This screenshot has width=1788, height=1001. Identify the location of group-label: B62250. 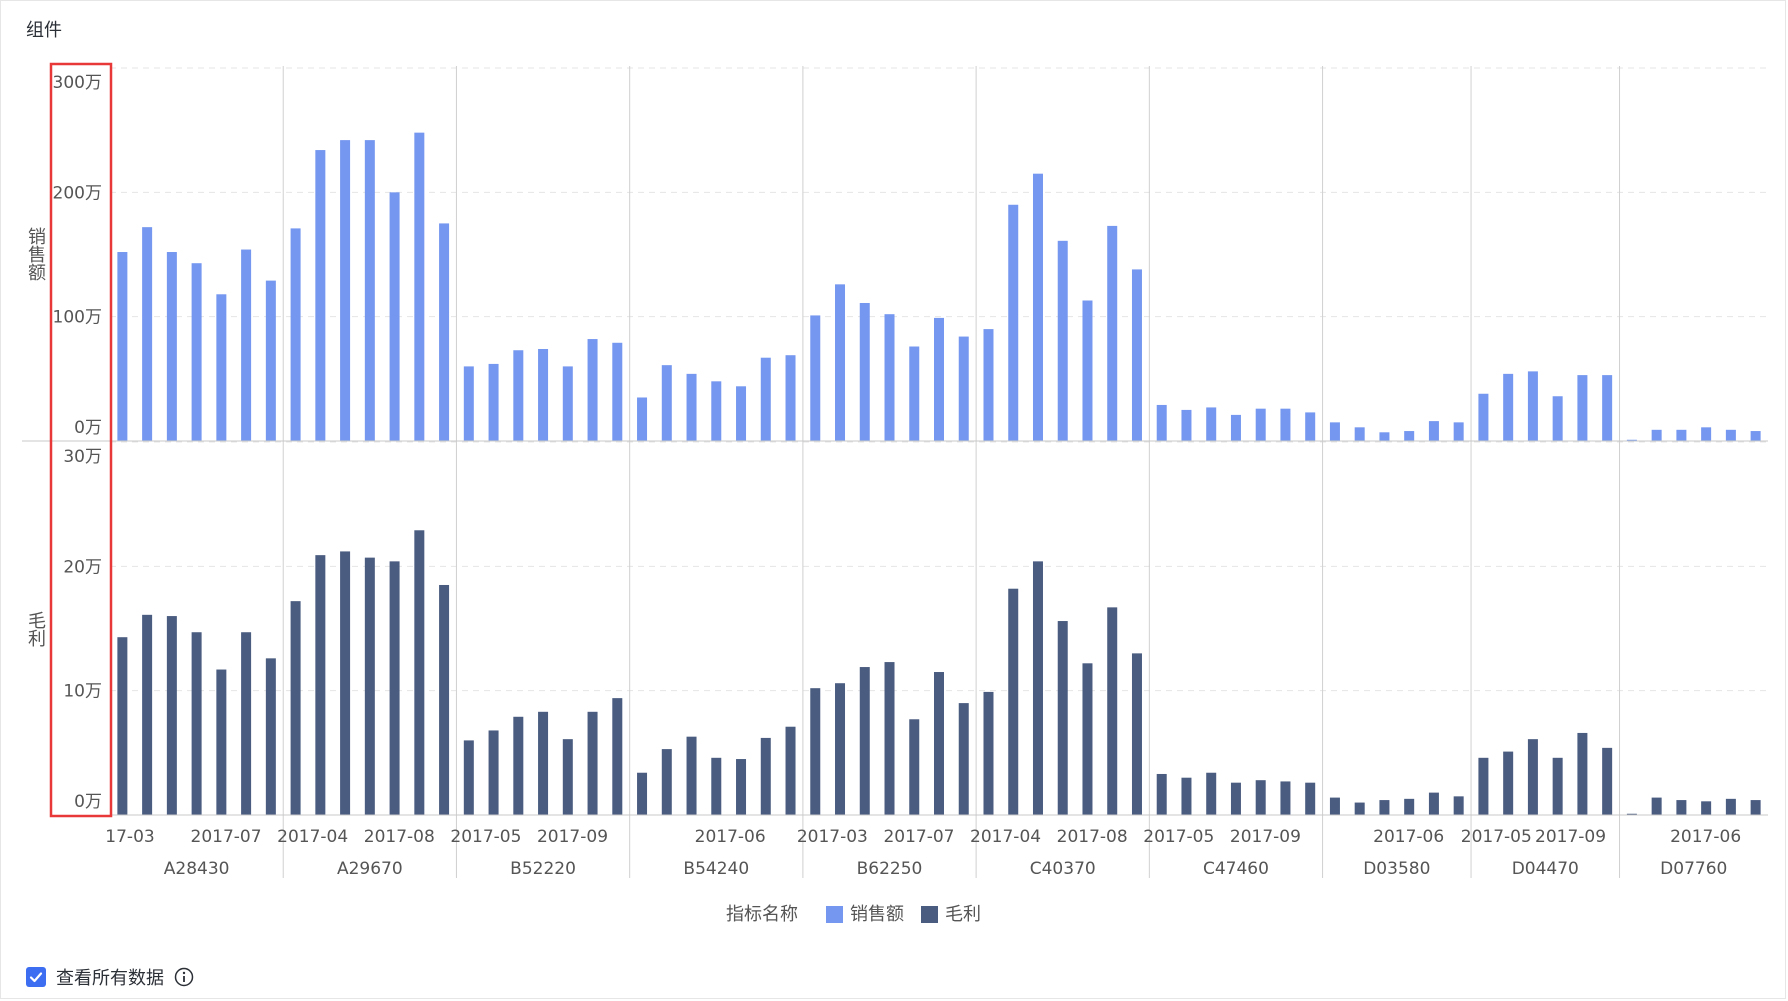
(890, 869).